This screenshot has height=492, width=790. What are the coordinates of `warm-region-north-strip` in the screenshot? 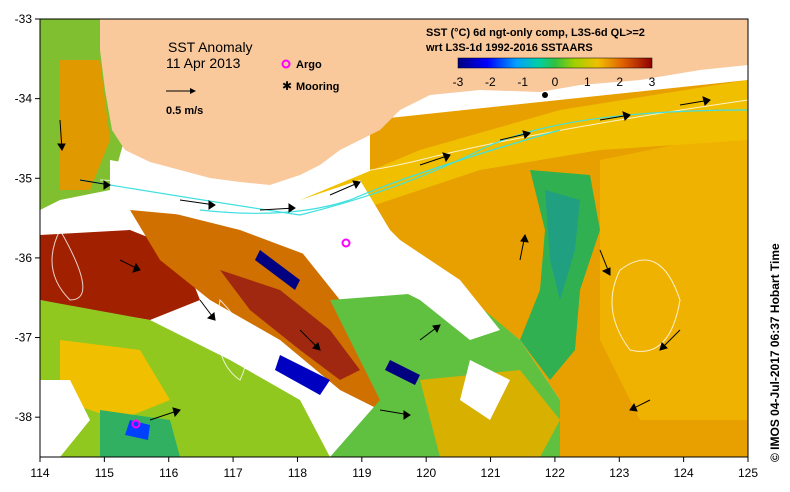 It's located at (524, 145).